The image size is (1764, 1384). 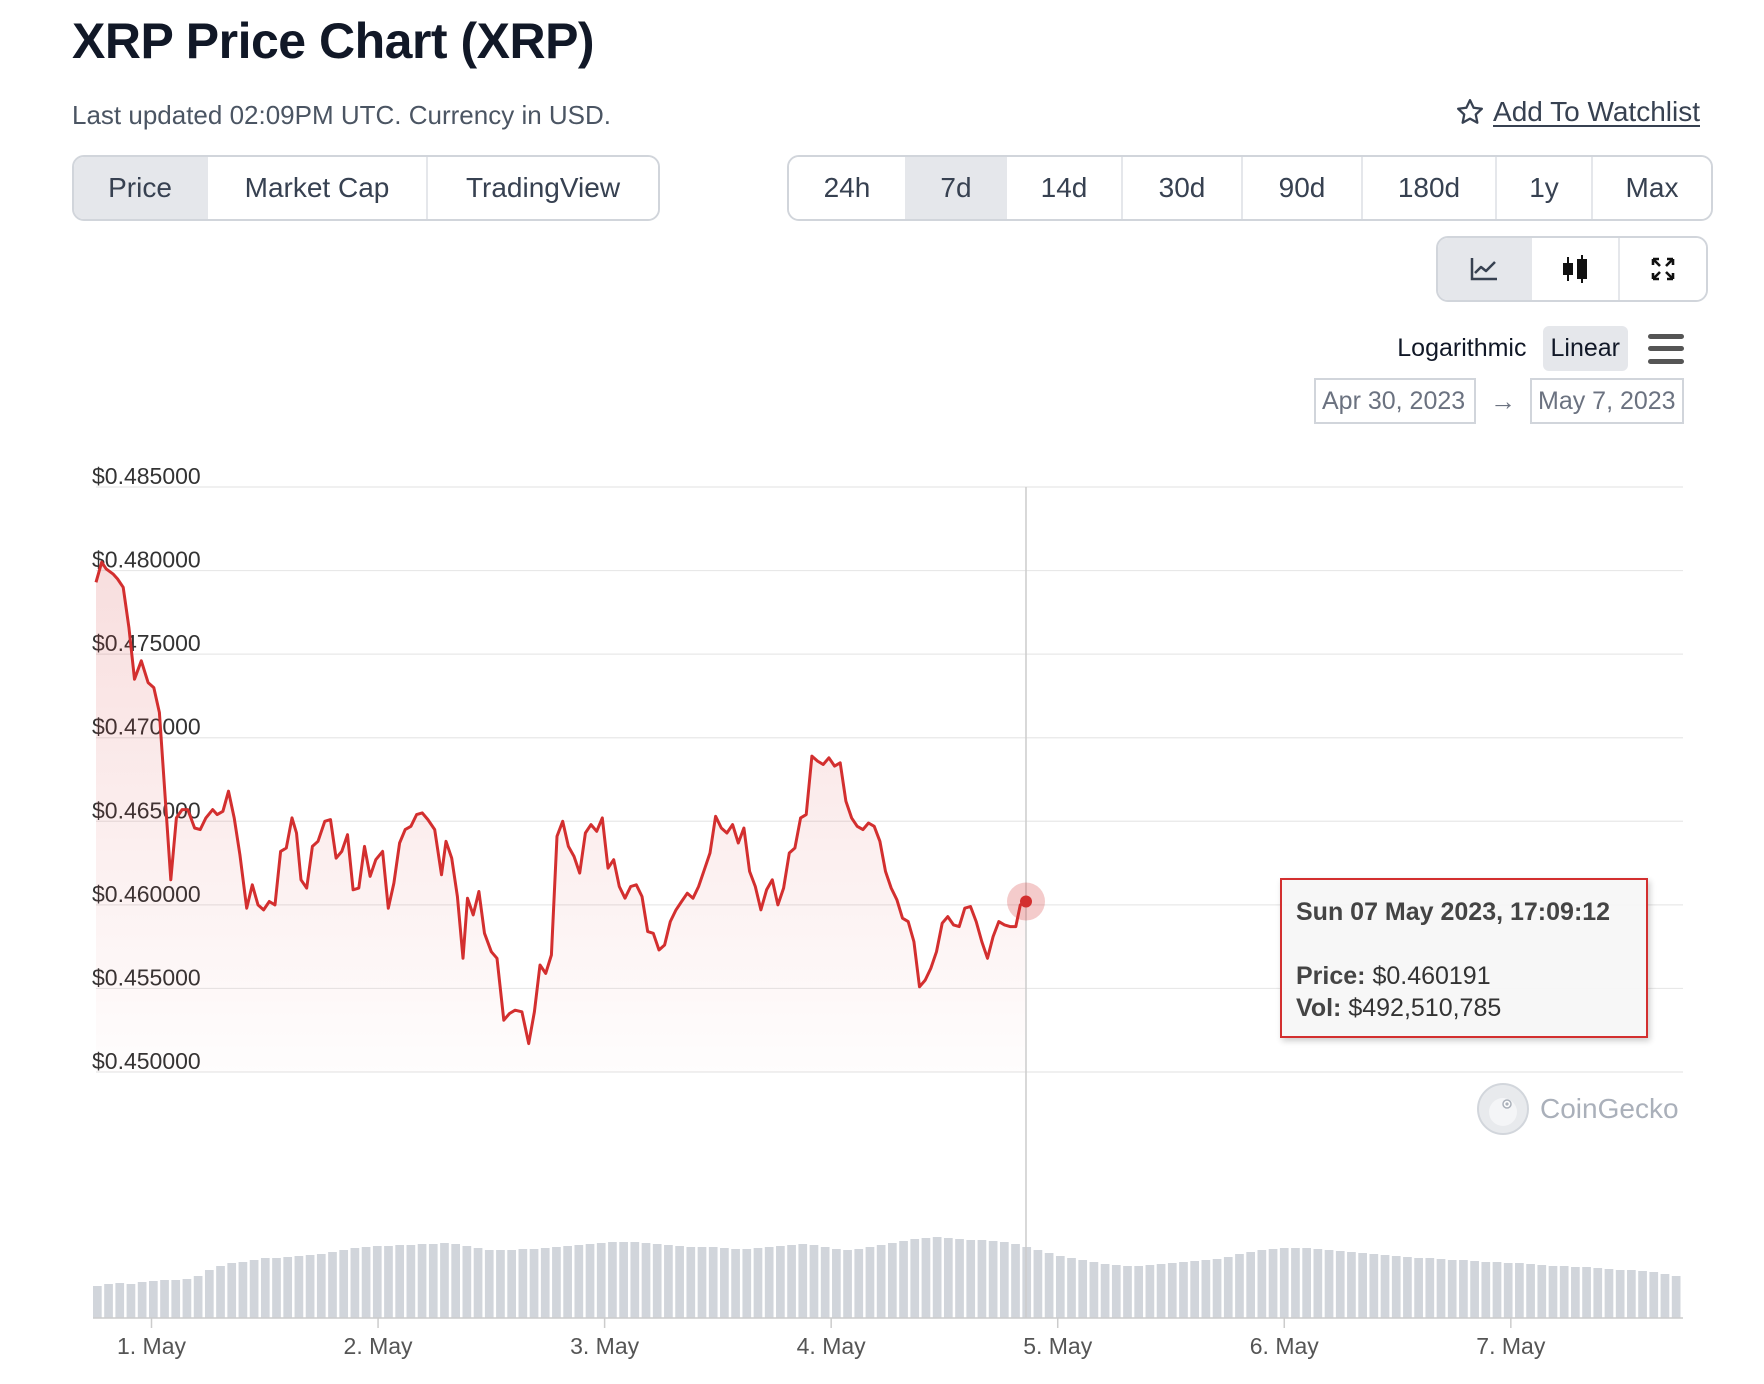 What do you see at coordinates (543, 188) in the screenshot?
I see `tab-tradingview: TradingView` at bounding box center [543, 188].